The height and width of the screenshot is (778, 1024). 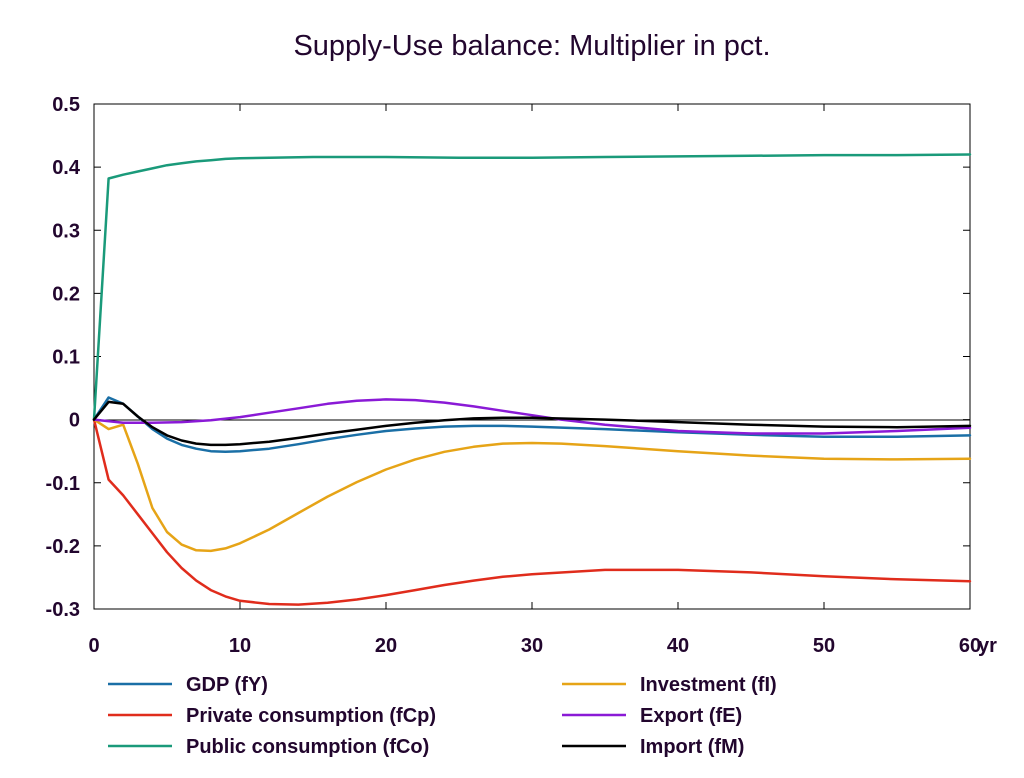 What do you see at coordinates (63, 484) in the screenshot?
I see `y-tick-label: -0.1` at bounding box center [63, 484].